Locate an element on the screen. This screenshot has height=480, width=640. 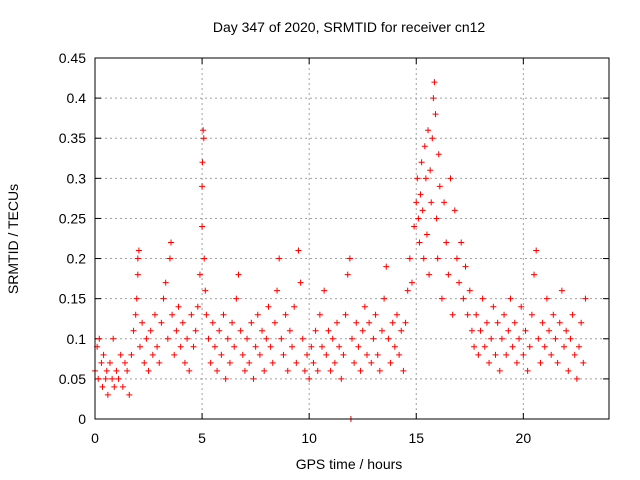
x-tick-label: 15 is located at coordinates (416, 438).